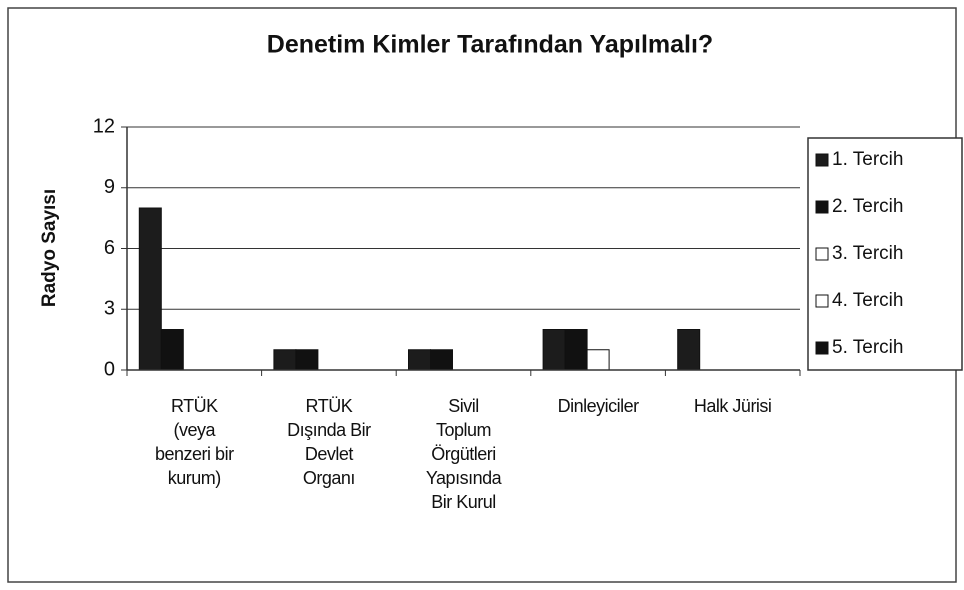  Describe the element at coordinates (194, 442) in the screenshot. I see `x-tick-label: RTÜK (veya benzeri bir kurum)` at that location.